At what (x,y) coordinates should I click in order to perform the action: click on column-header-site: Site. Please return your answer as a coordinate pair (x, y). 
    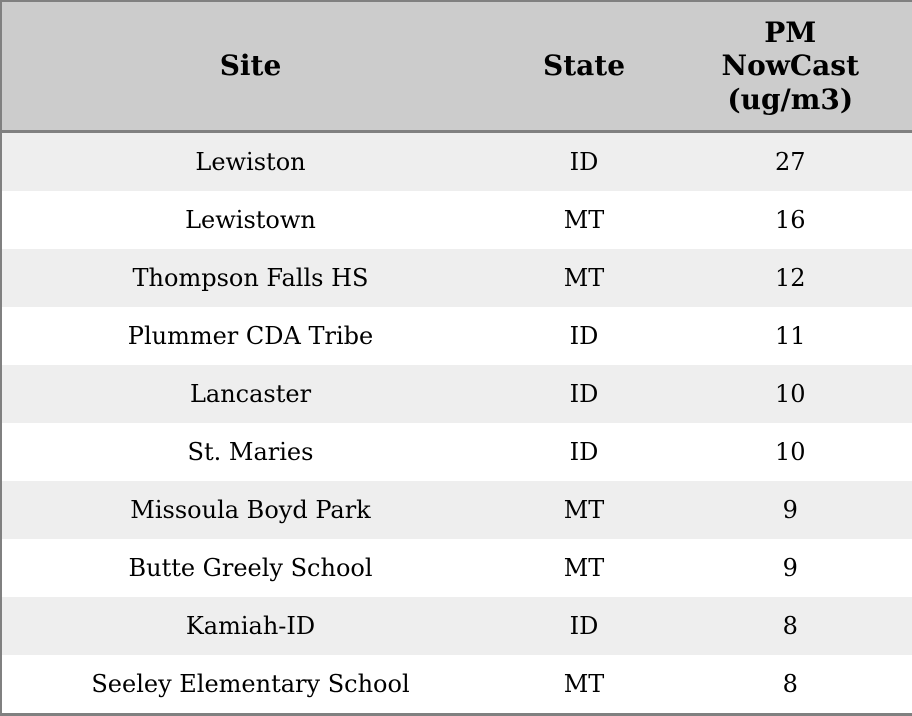
    Looking at the image, I should click on (250, 67).